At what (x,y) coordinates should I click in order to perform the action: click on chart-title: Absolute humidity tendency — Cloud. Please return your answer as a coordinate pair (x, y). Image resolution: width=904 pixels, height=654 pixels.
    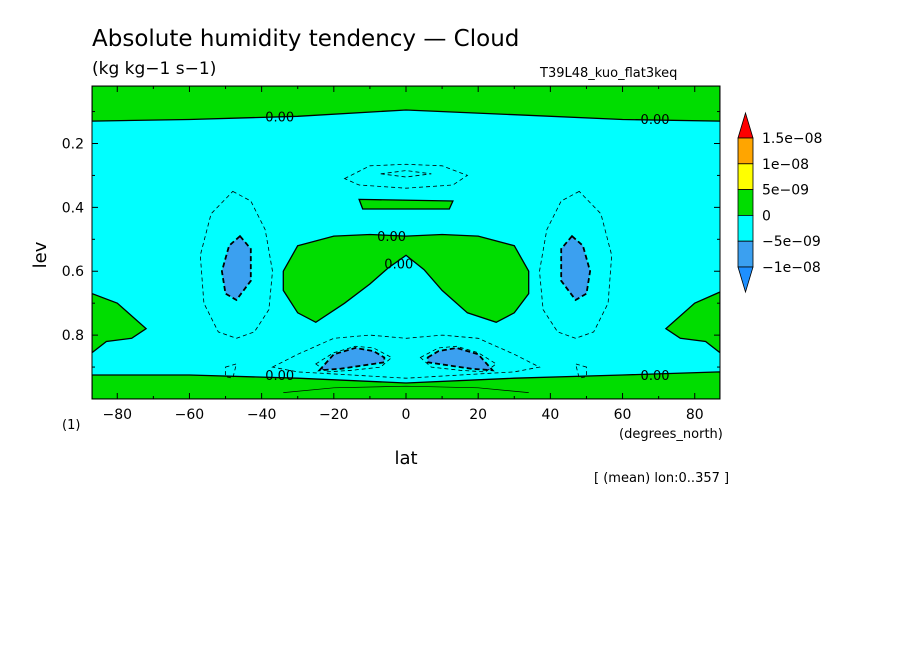
    Looking at the image, I should click on (305, 39).